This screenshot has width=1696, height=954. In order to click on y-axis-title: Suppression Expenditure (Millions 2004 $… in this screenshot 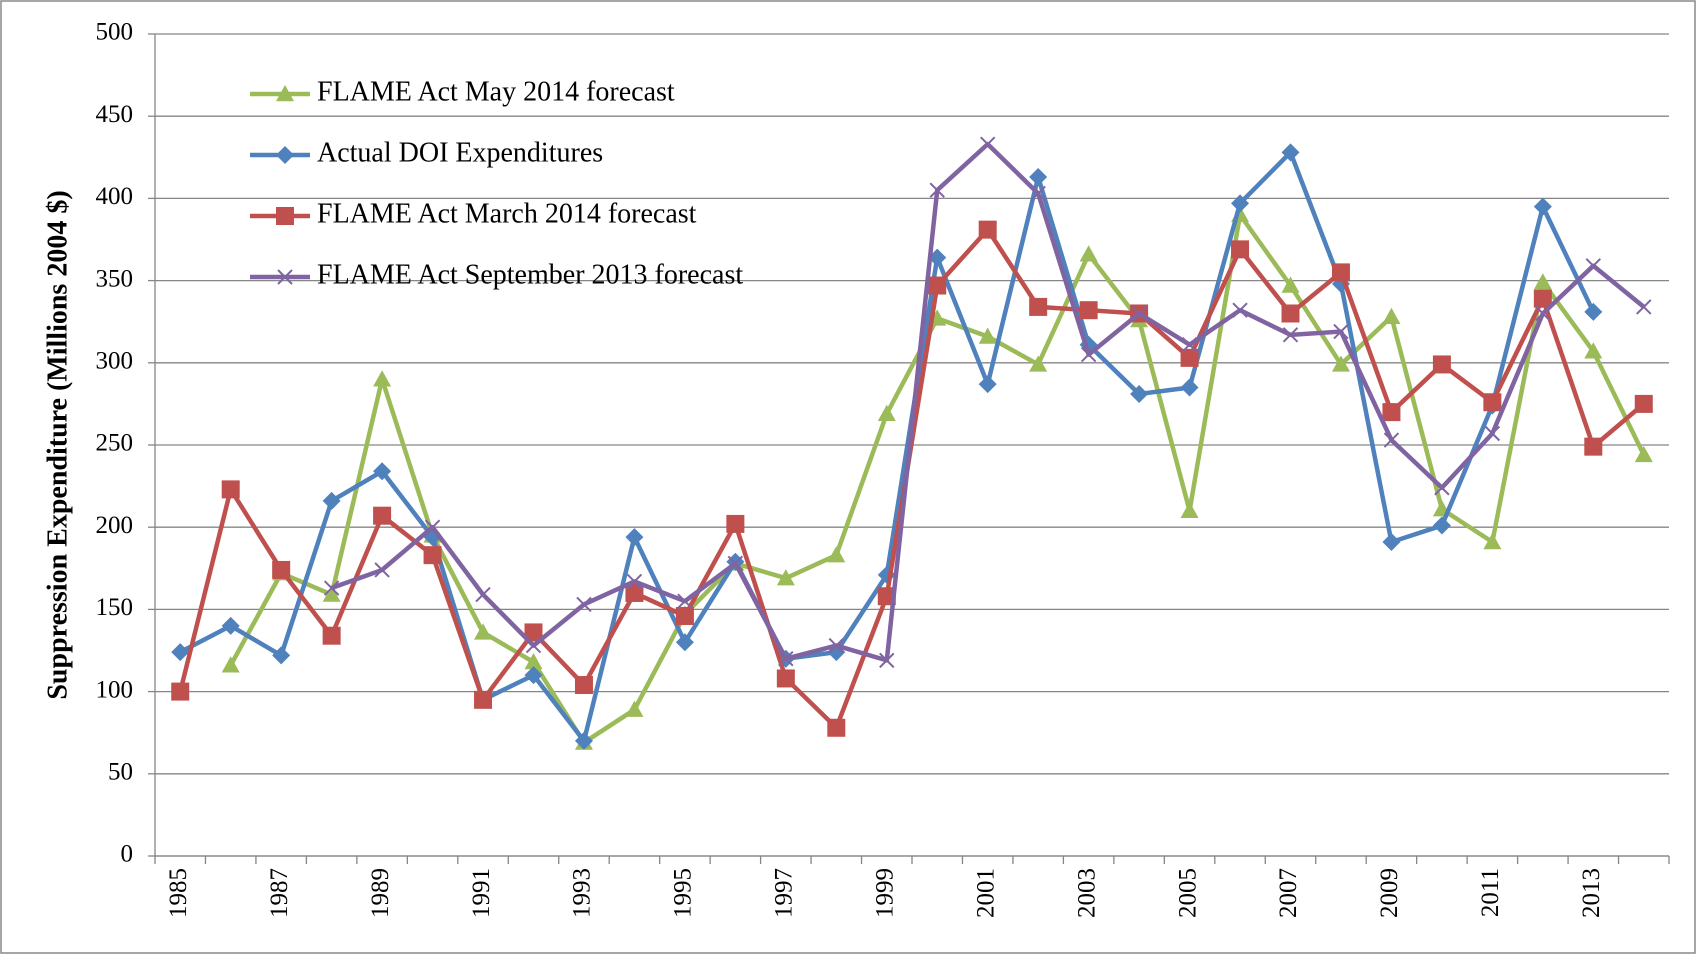, I will do `click(57, 444)`.